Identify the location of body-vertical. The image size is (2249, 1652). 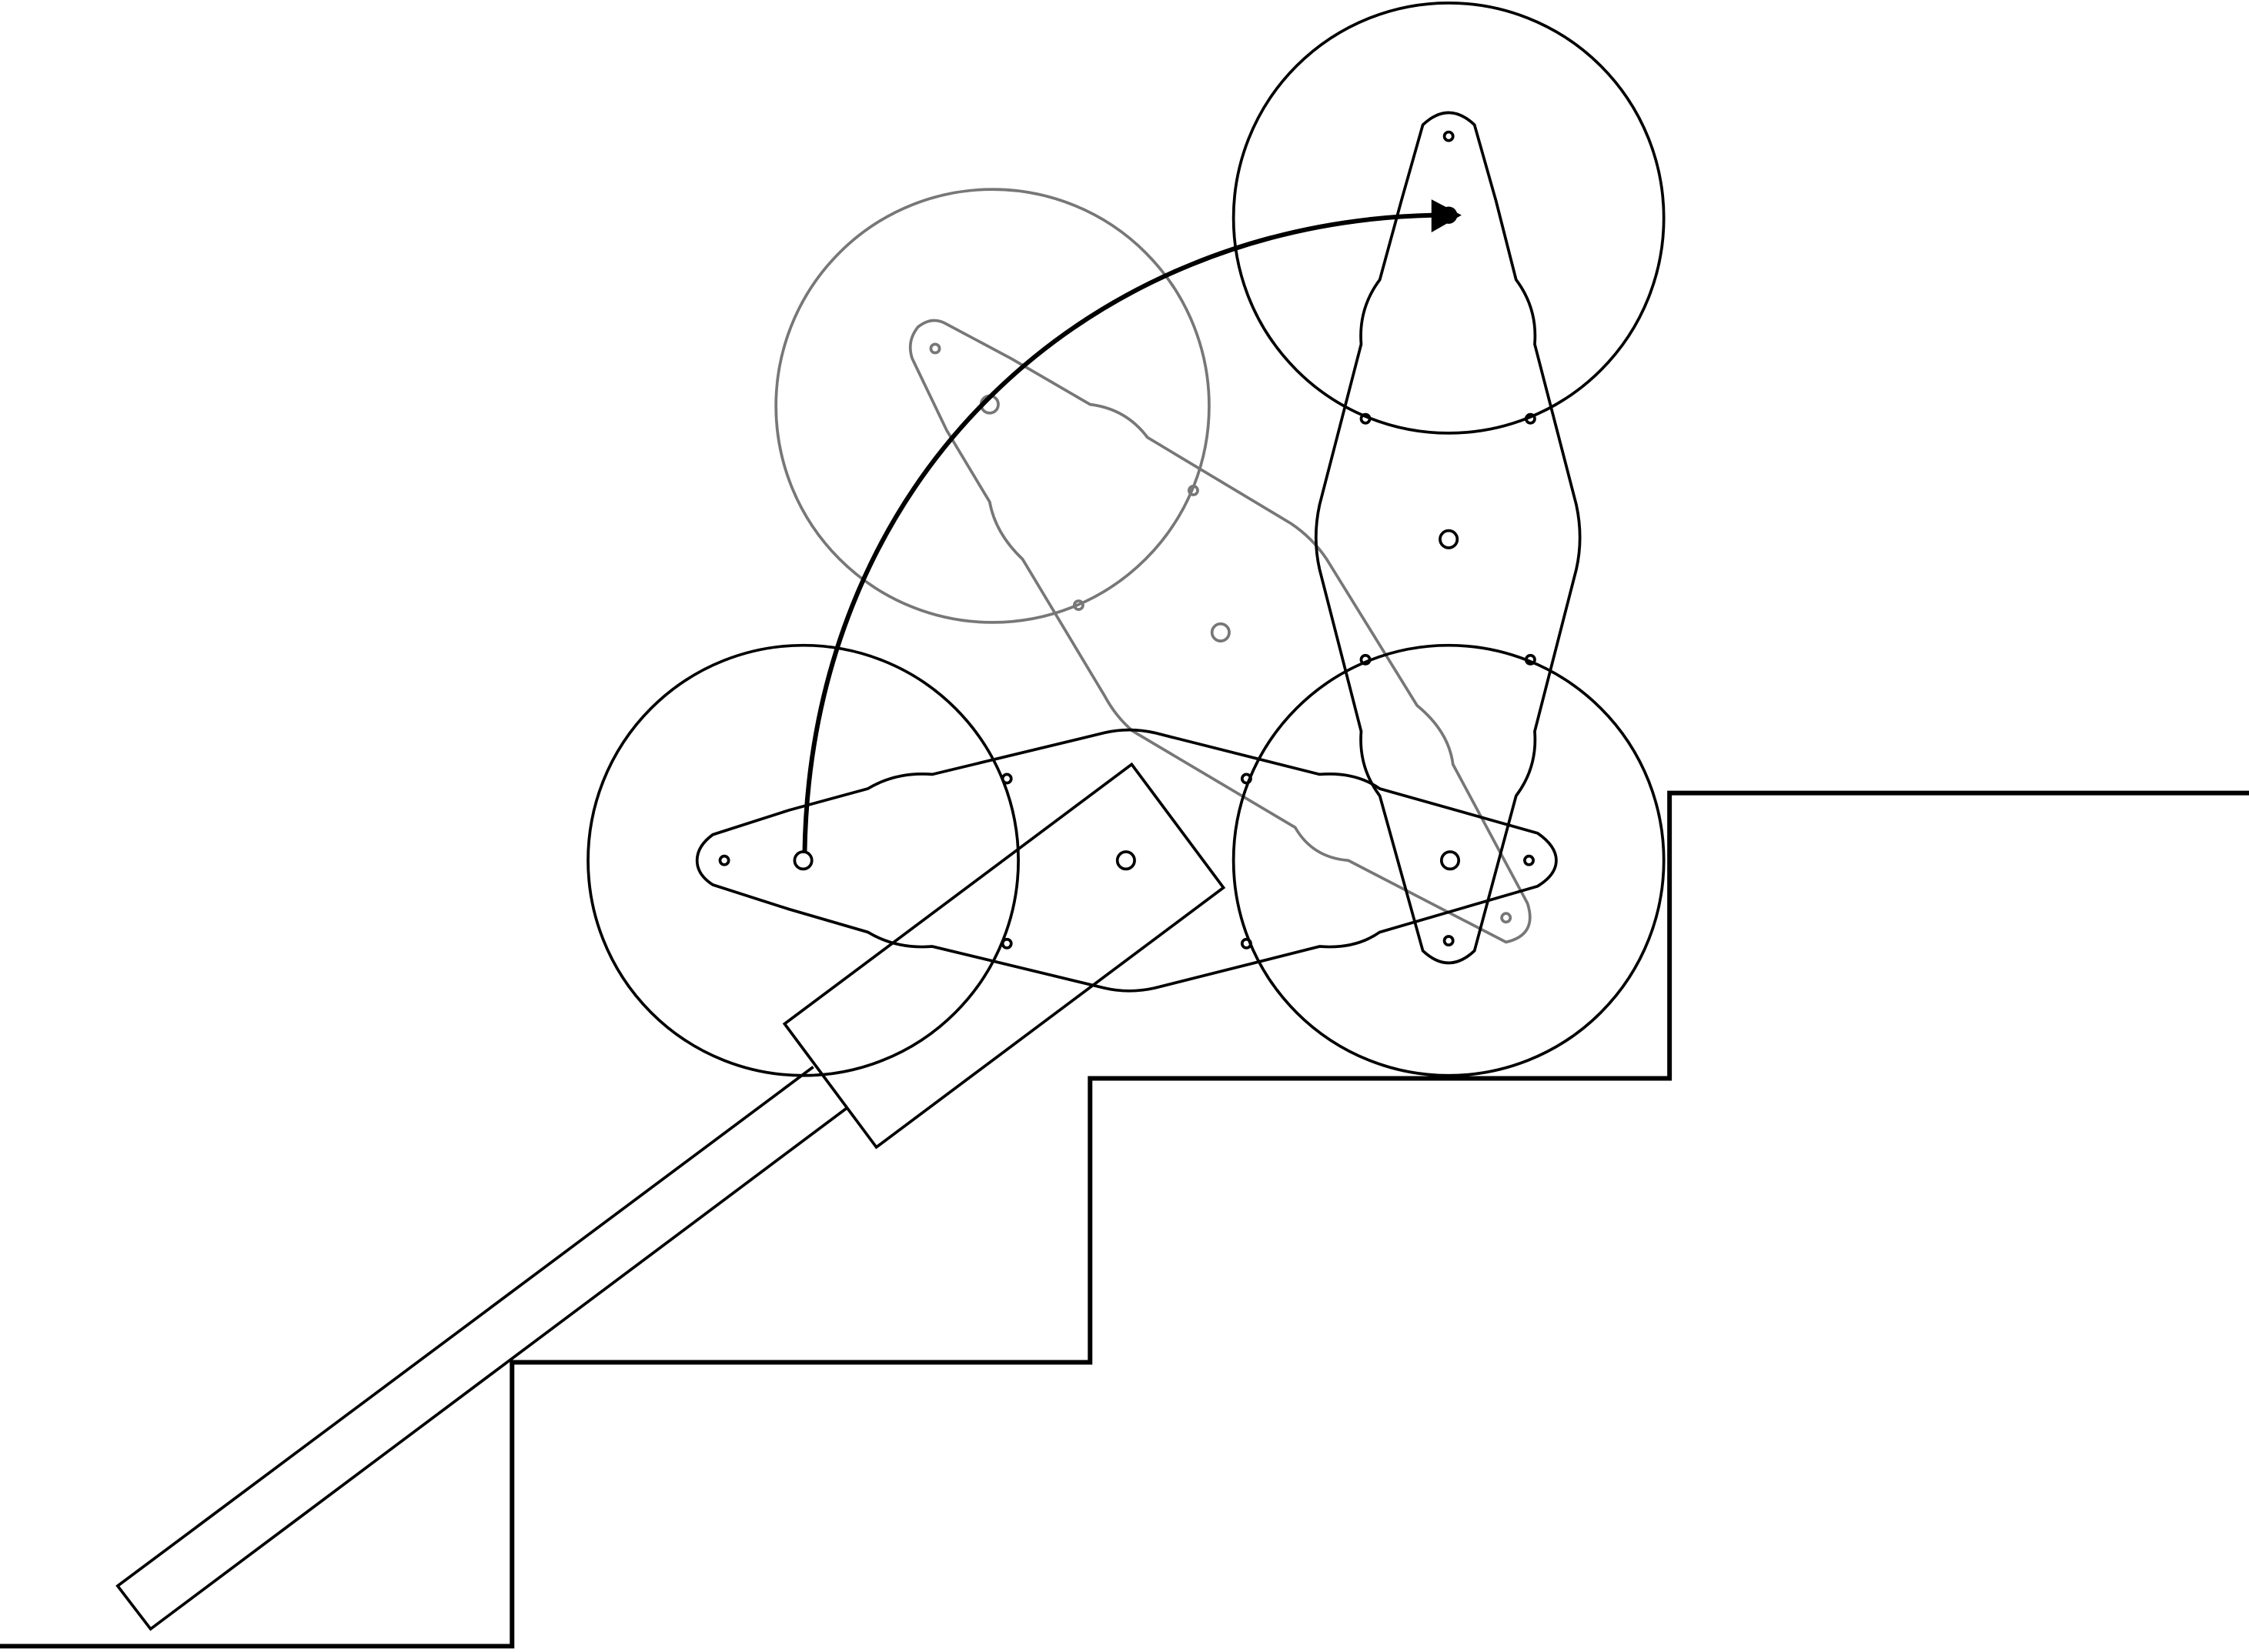
(1448, 538).